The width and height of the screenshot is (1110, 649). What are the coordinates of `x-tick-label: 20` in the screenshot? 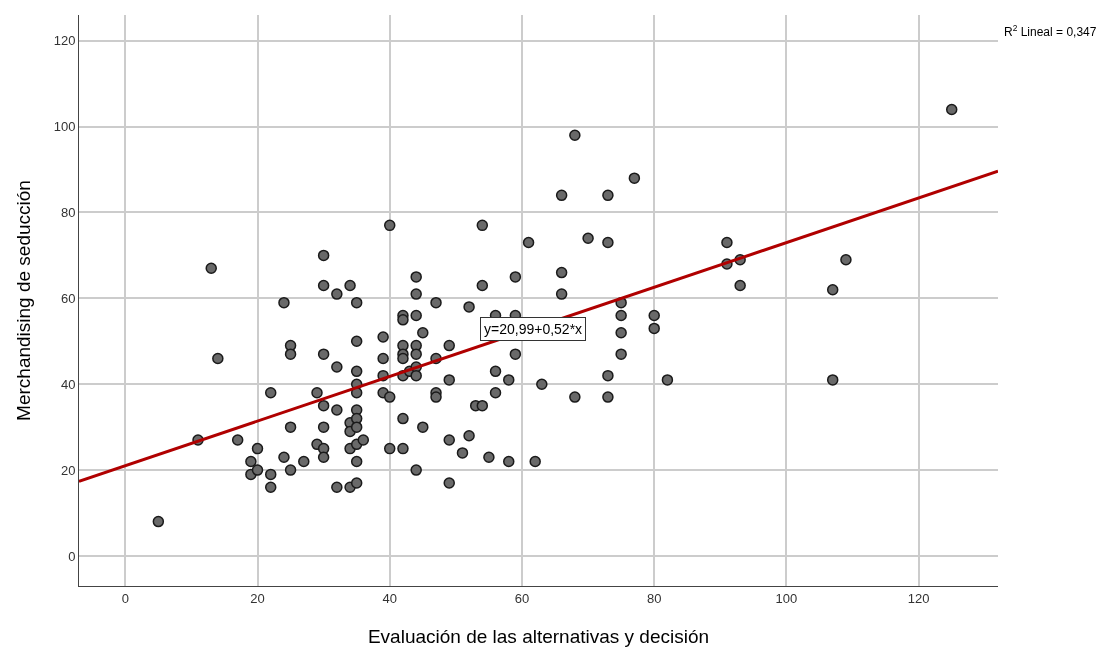 It's located at (257, 598).